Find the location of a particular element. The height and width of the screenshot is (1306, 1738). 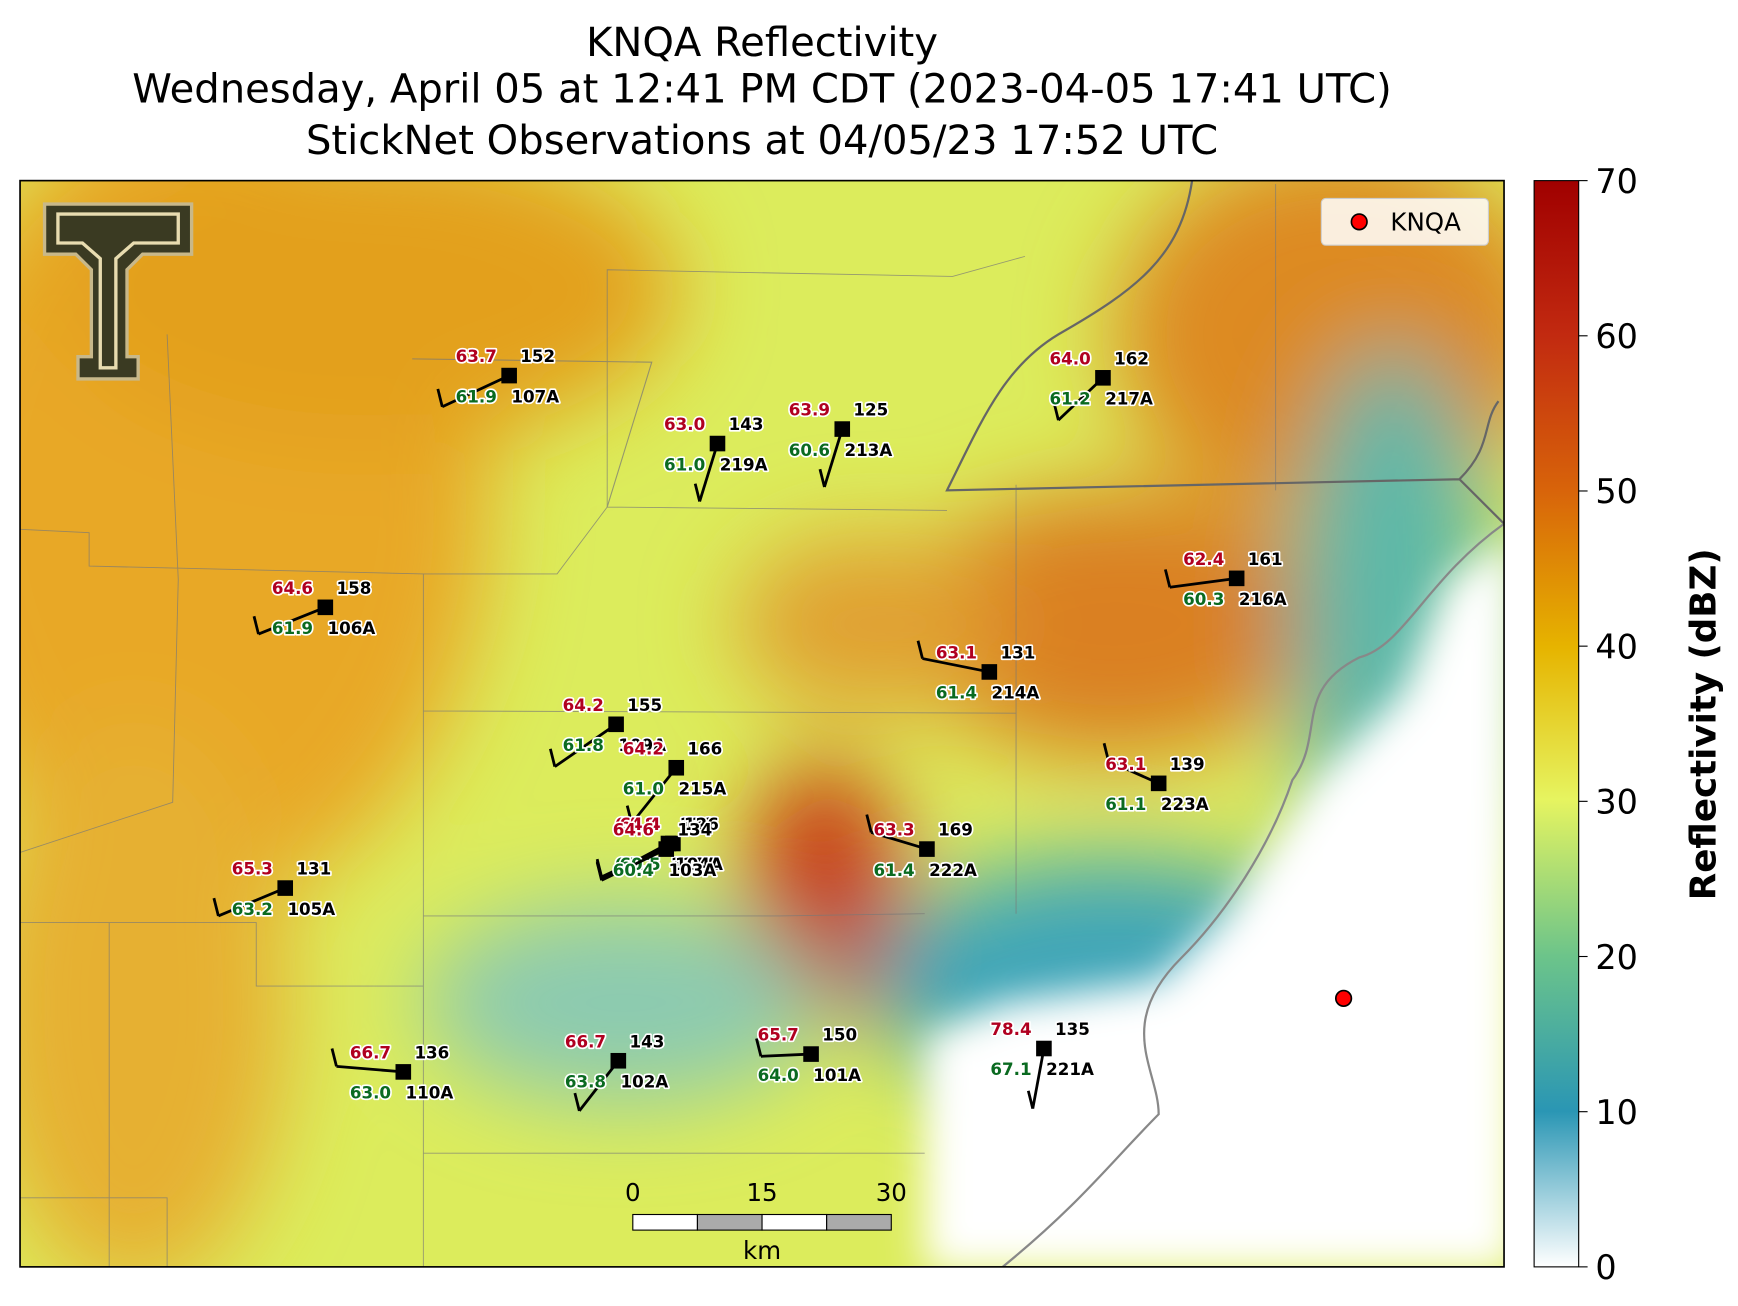

pressure: 152 is located at coordinates (537, 356).